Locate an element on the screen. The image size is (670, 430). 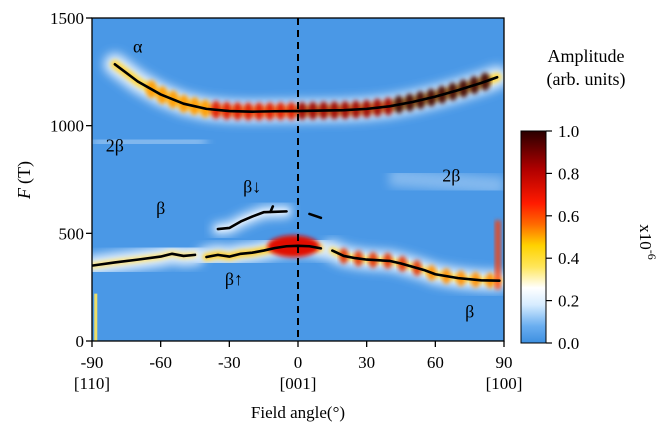
x-direction-label: [110] is located at coordinates (92, 383).